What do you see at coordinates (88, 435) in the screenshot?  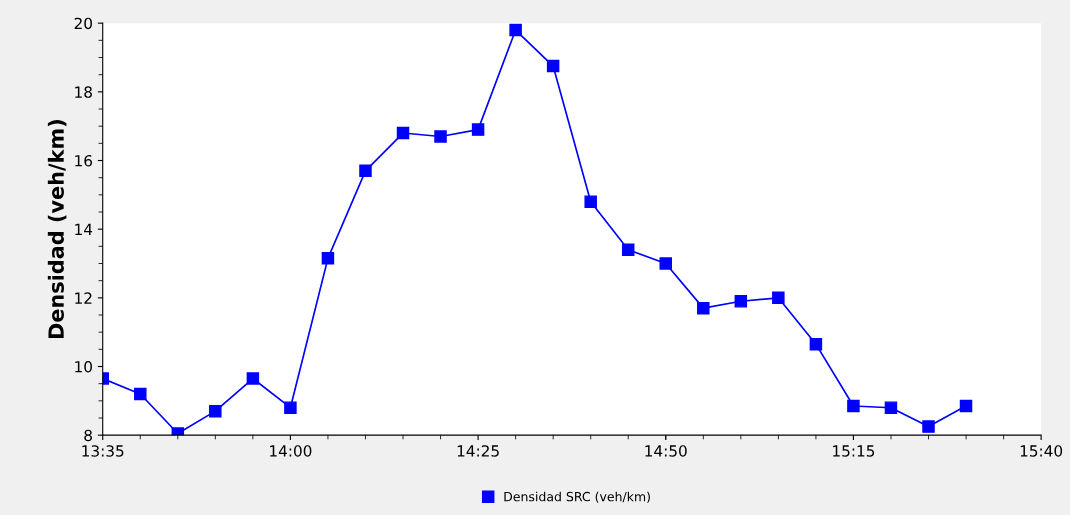 I see `y-tick-label: 8` at bounding box center [88, 435].